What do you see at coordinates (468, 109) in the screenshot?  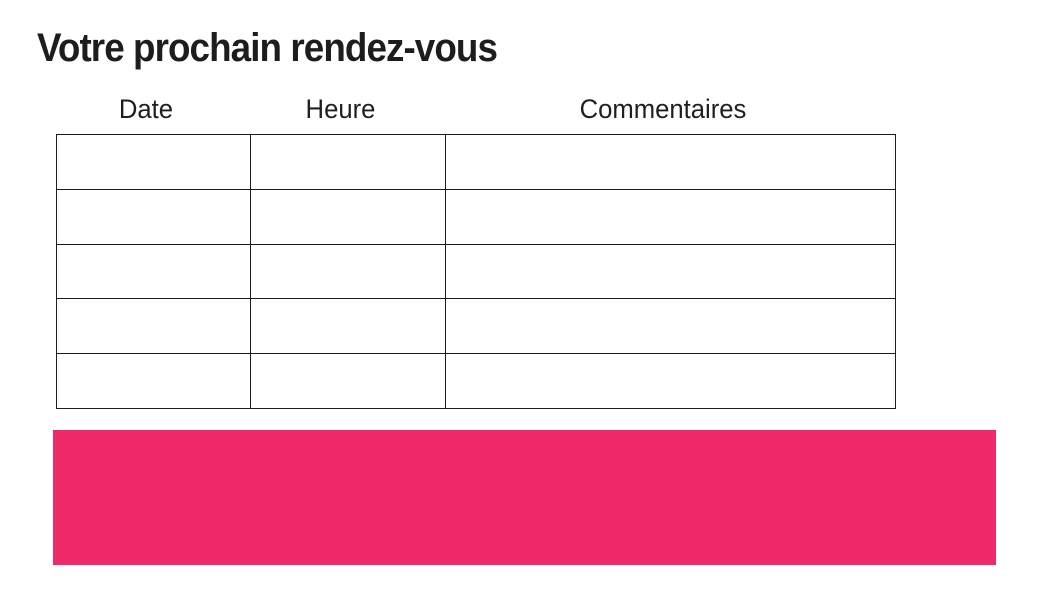 I see `table-column-headers: Date Heure Commentaires` at bounding box center [468, 109].